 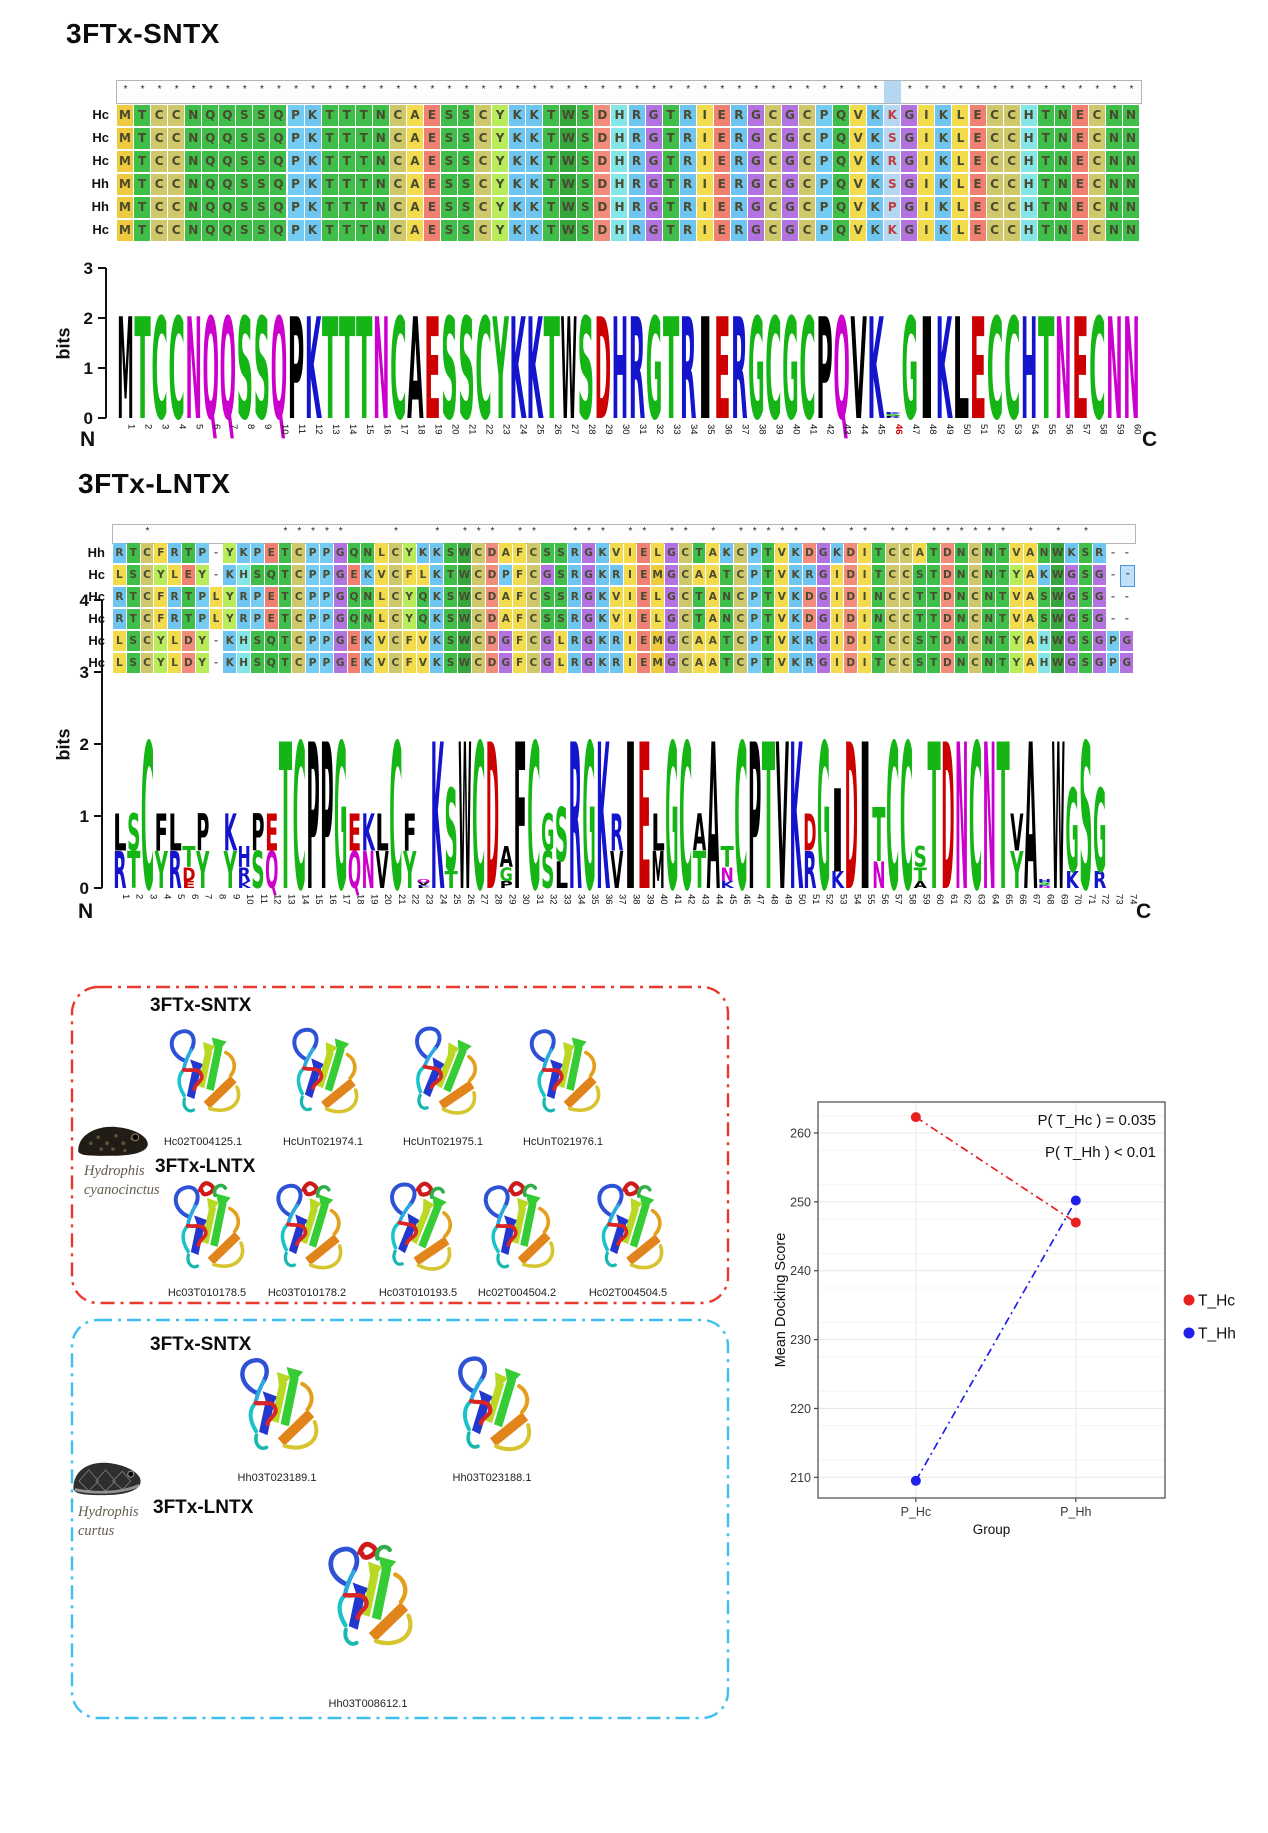 What do you see at coordinates (267, 426) in the screenshot?
I see `svg-text: 9` at bounding box center [267, 426].